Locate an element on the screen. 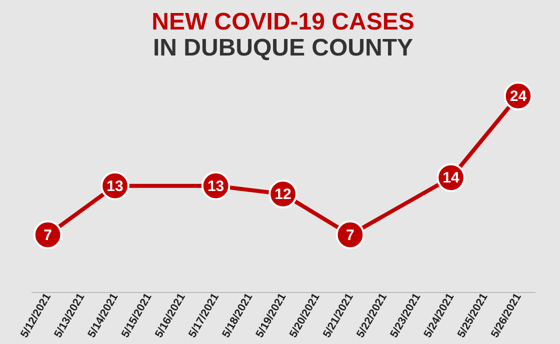 This screenshot has height=344, width=560. chart-subtitle: IN DUBUQUE COUNTY is located at coordinates (283, 48).